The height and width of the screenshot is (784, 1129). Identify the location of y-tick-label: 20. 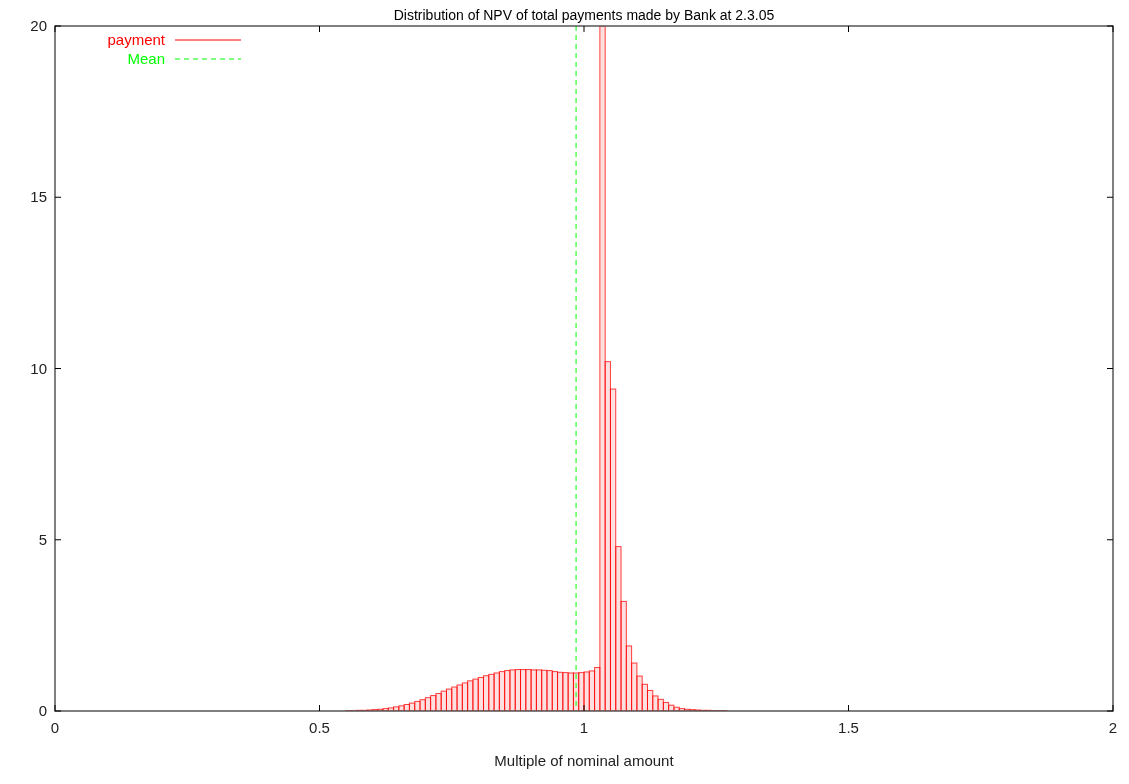
(38, 25).